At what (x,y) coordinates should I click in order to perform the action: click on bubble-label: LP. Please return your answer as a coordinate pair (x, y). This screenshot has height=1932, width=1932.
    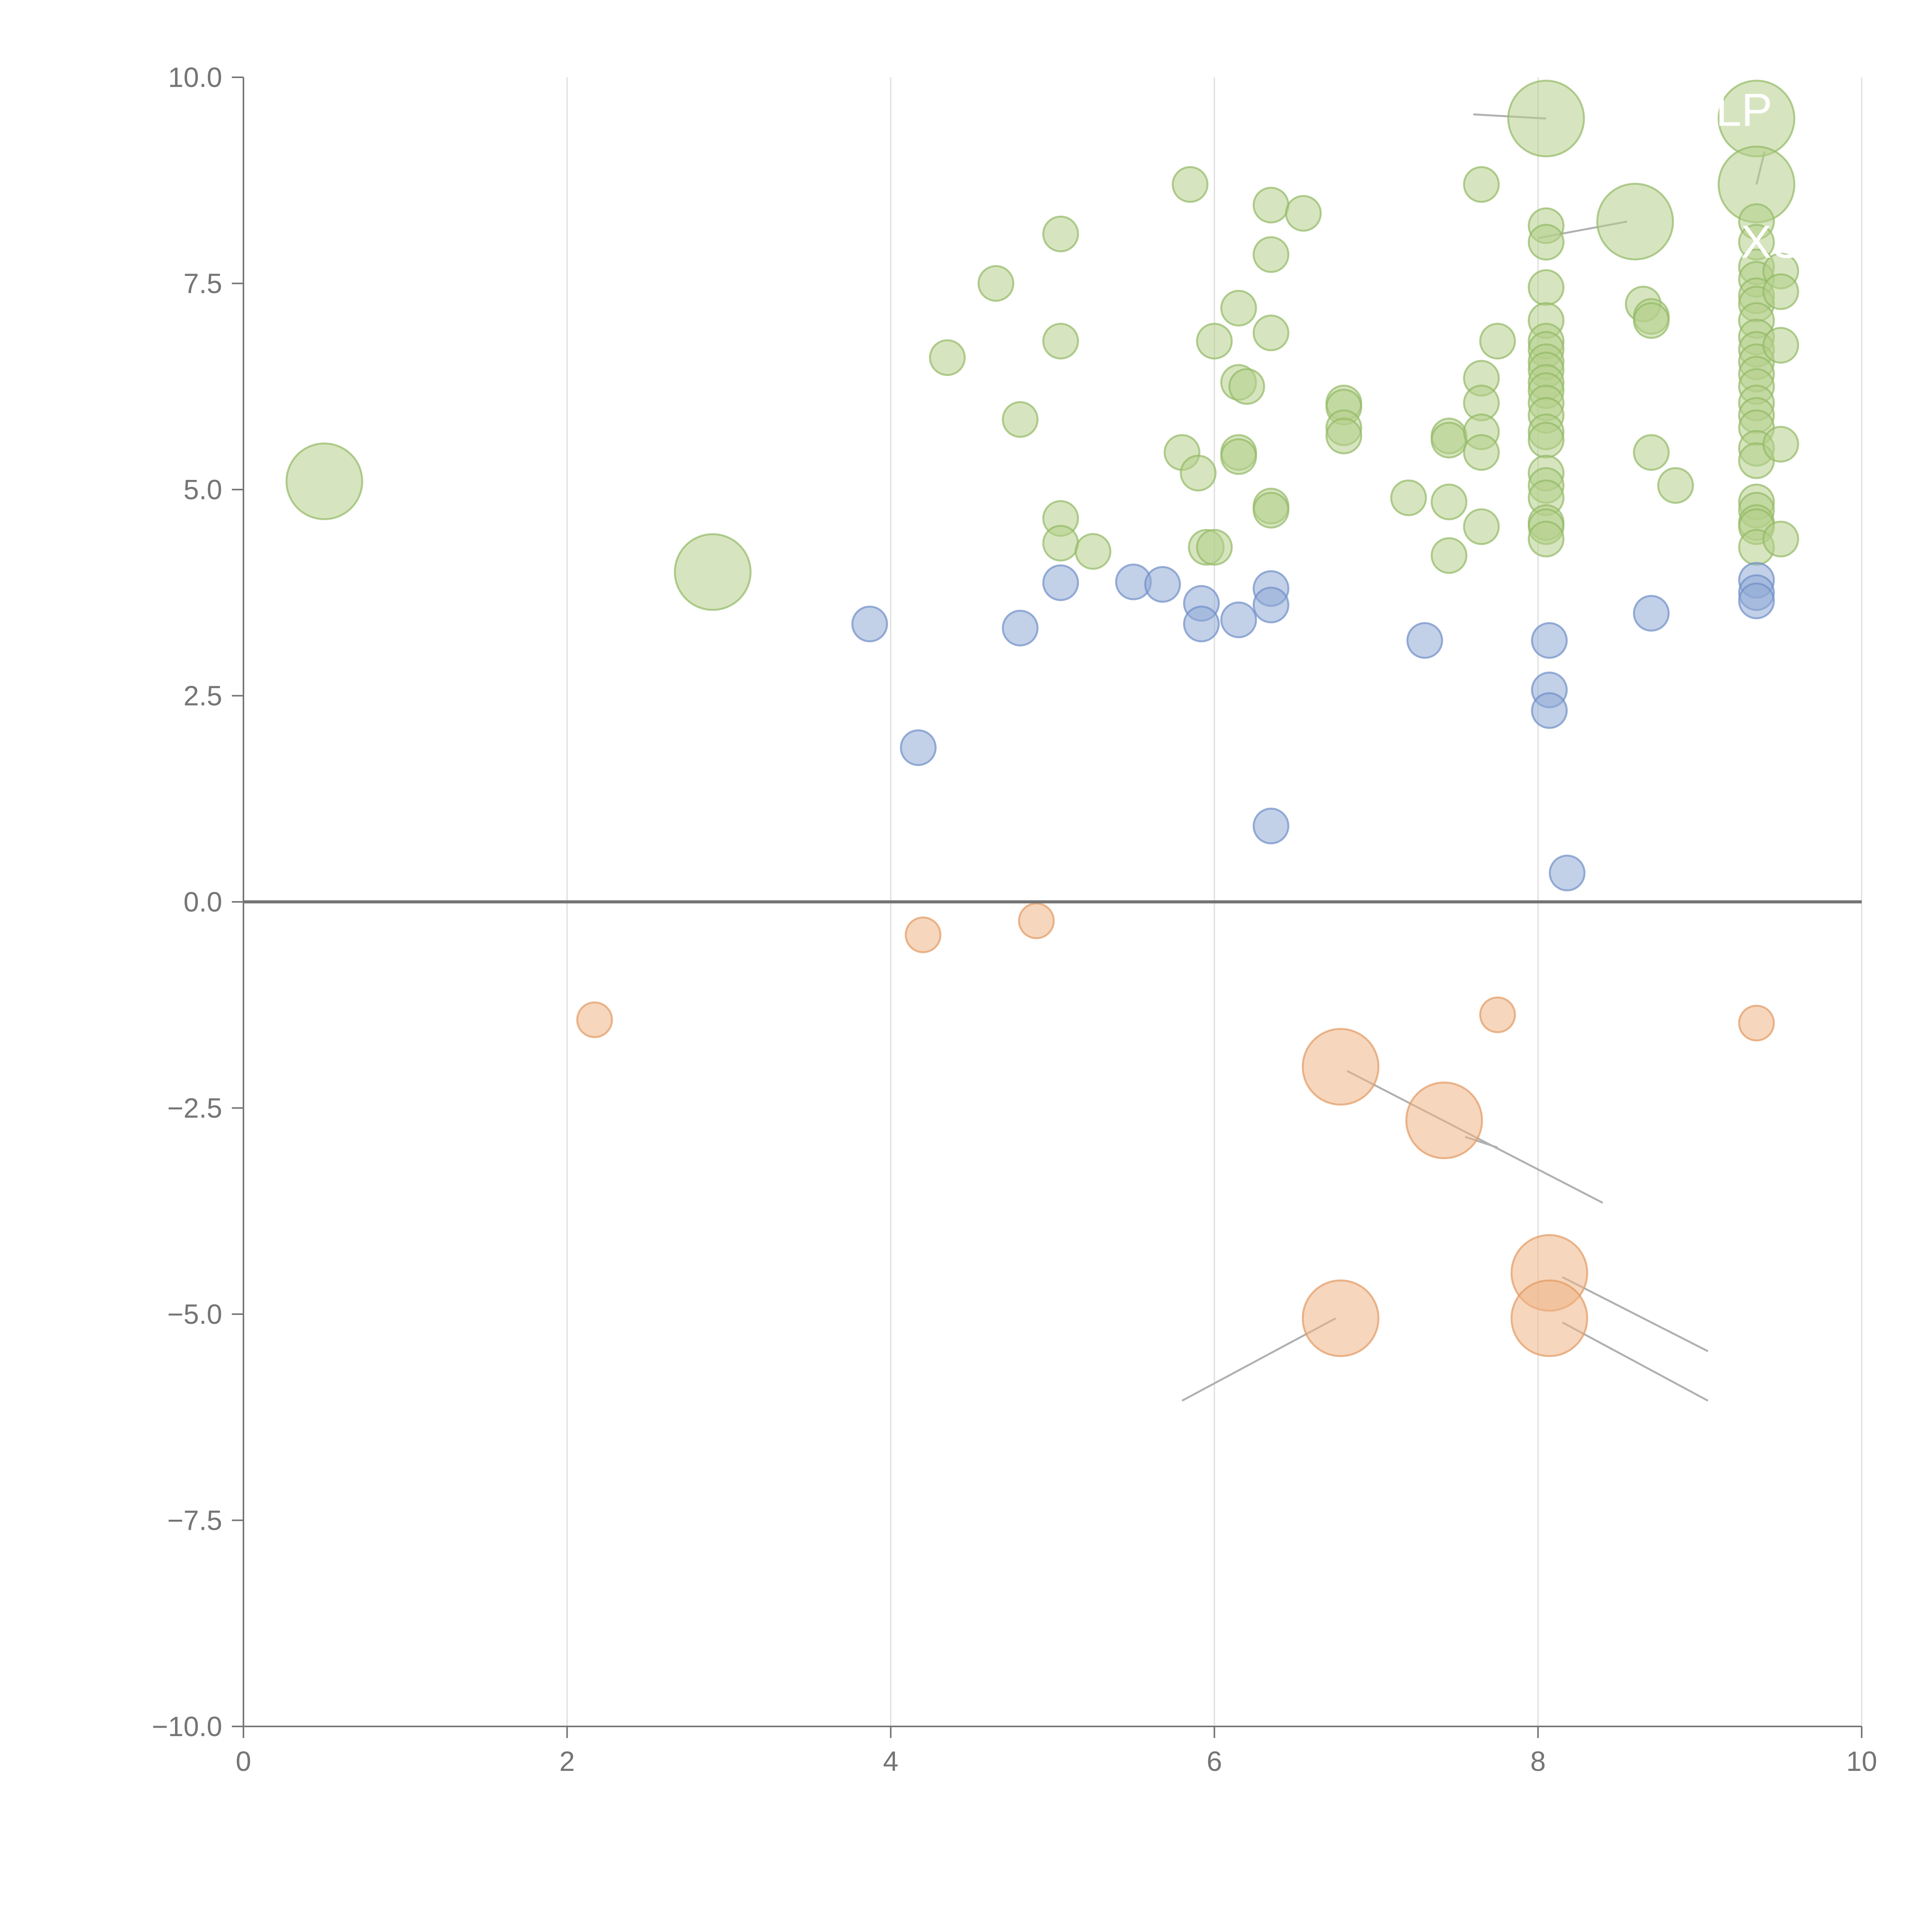
    Looking at the image, I should click on (1744, 110).